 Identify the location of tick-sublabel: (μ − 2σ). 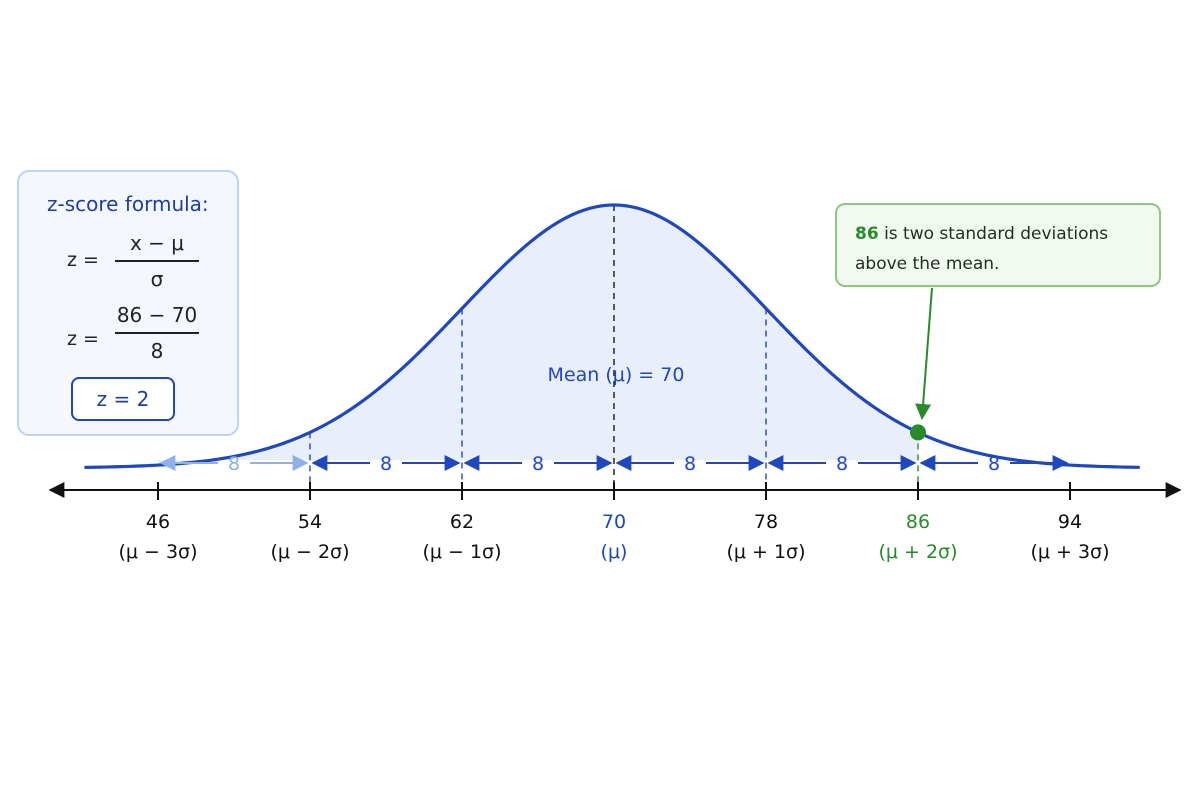
(309, 552).